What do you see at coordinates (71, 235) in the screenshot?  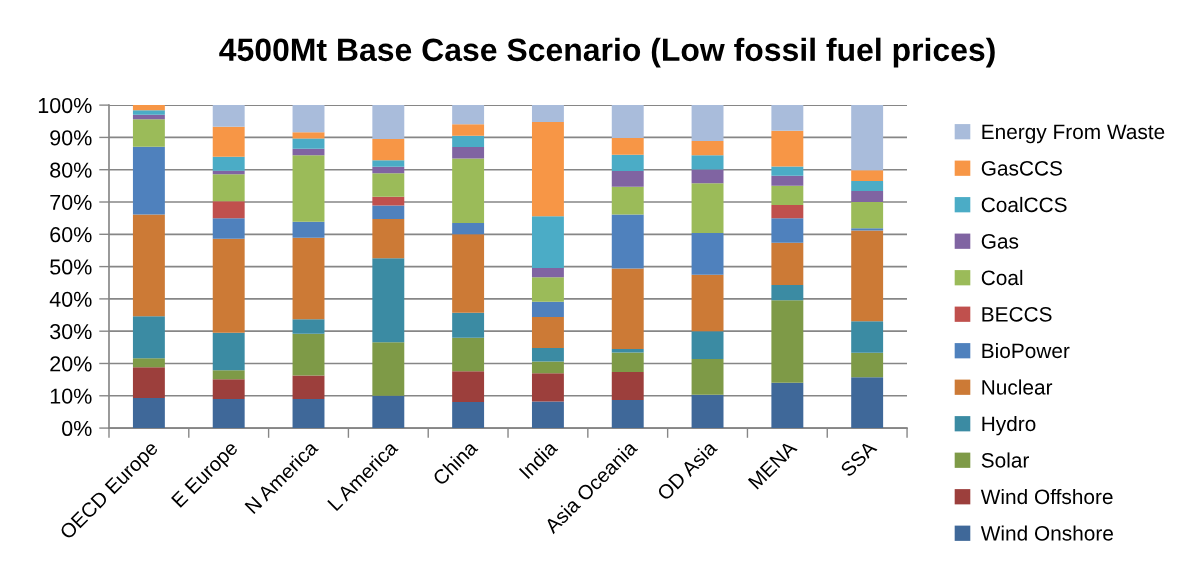 I see `y-tick-label: 60%` at bounding box center [71, 235].